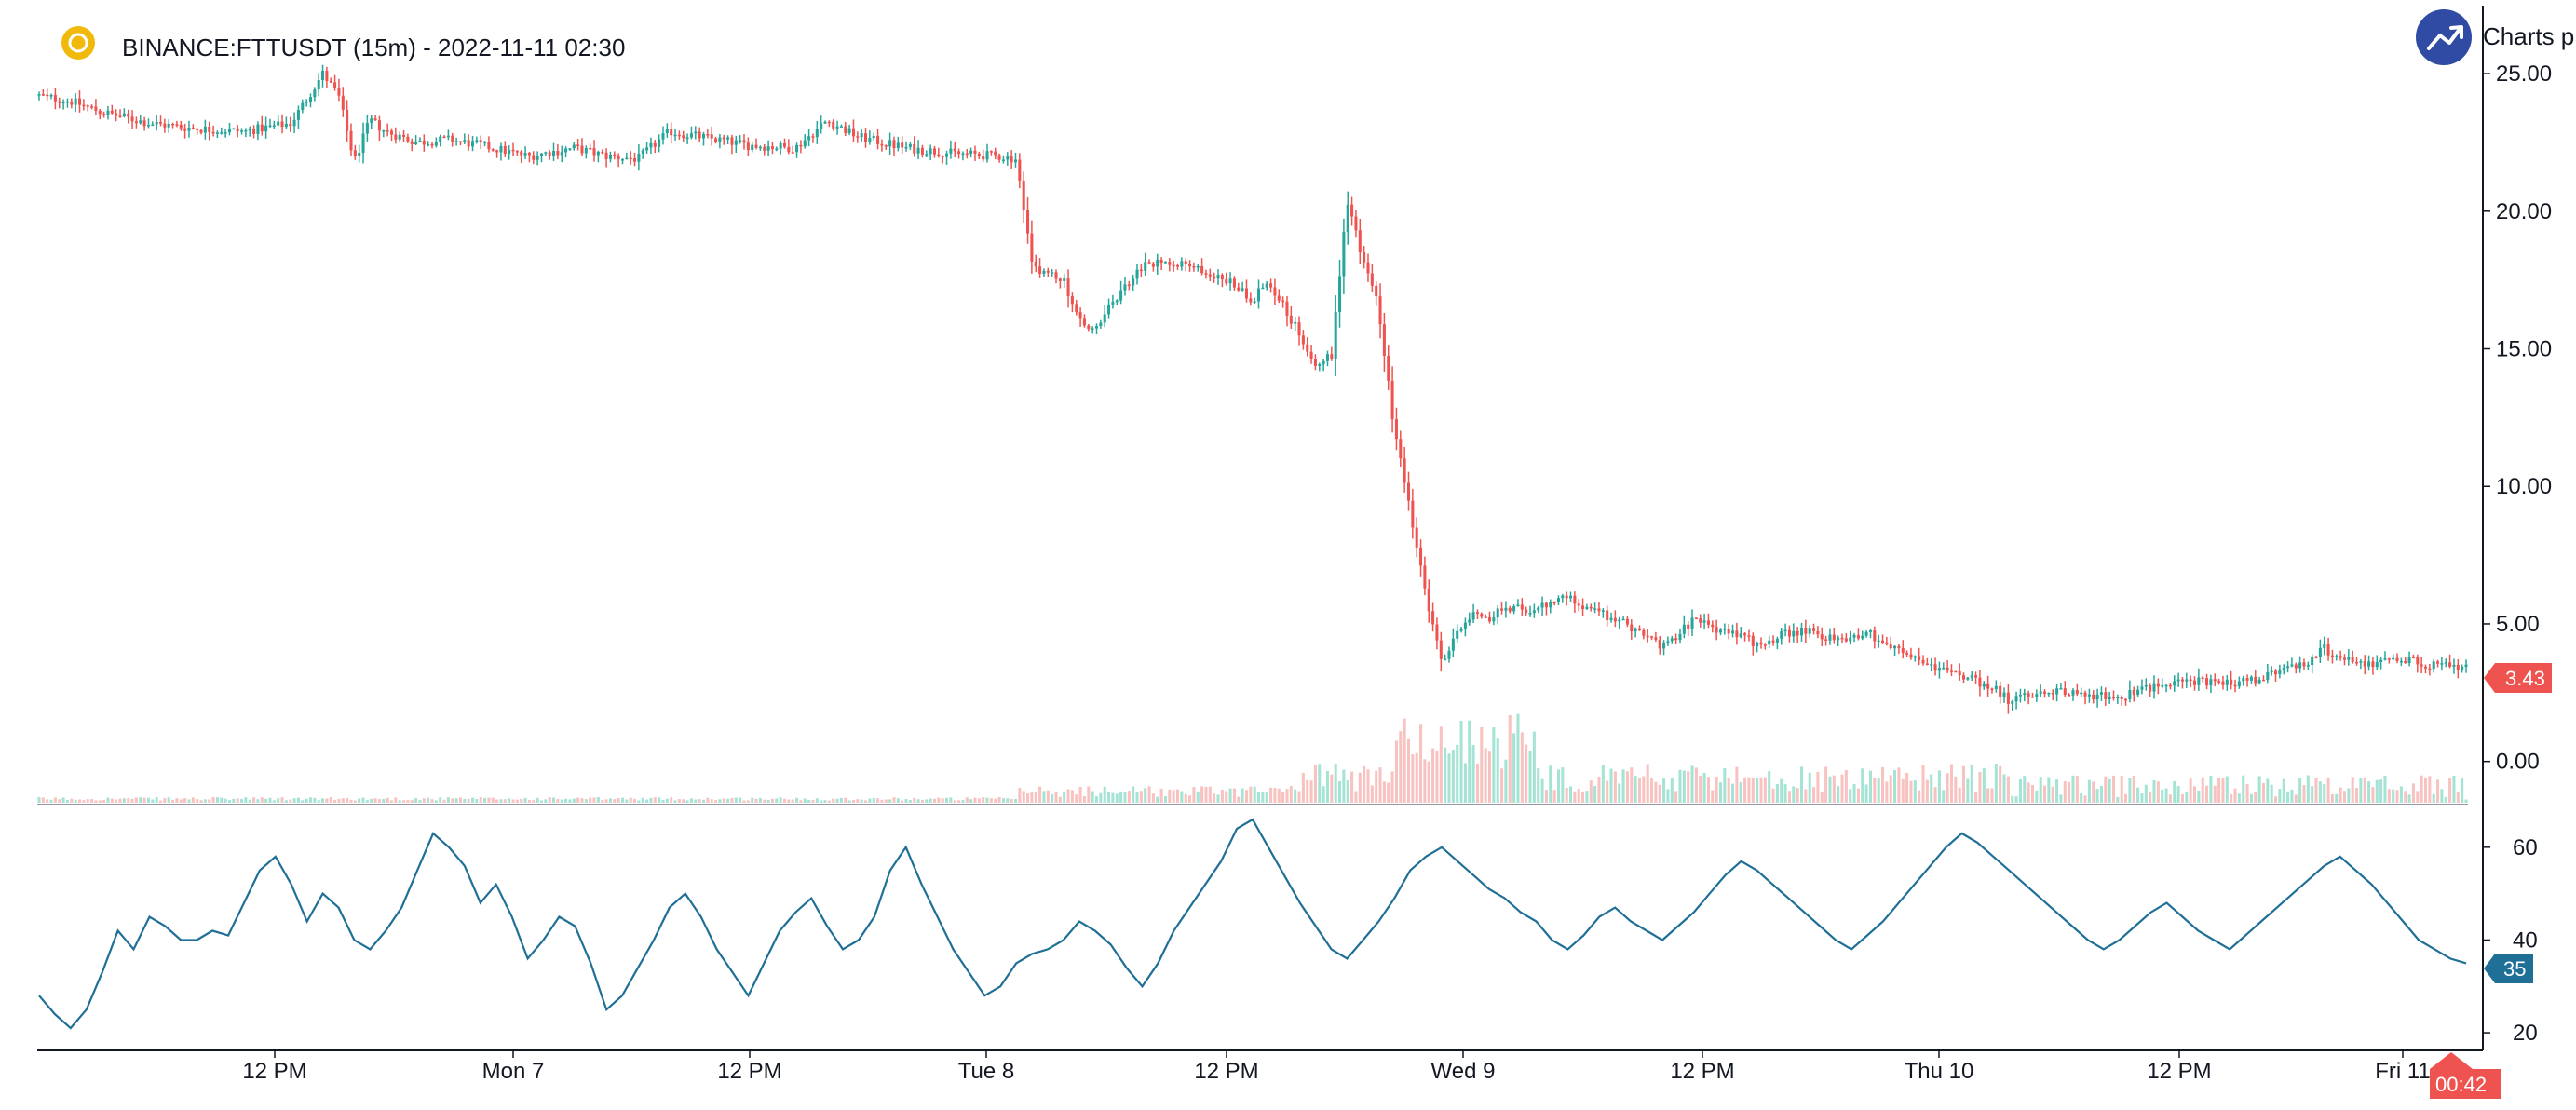  What do you see at coordinates (2495, 37) in the screenshot?
I see `brand-badge: Charts p` at bounding box center [2495, 37].